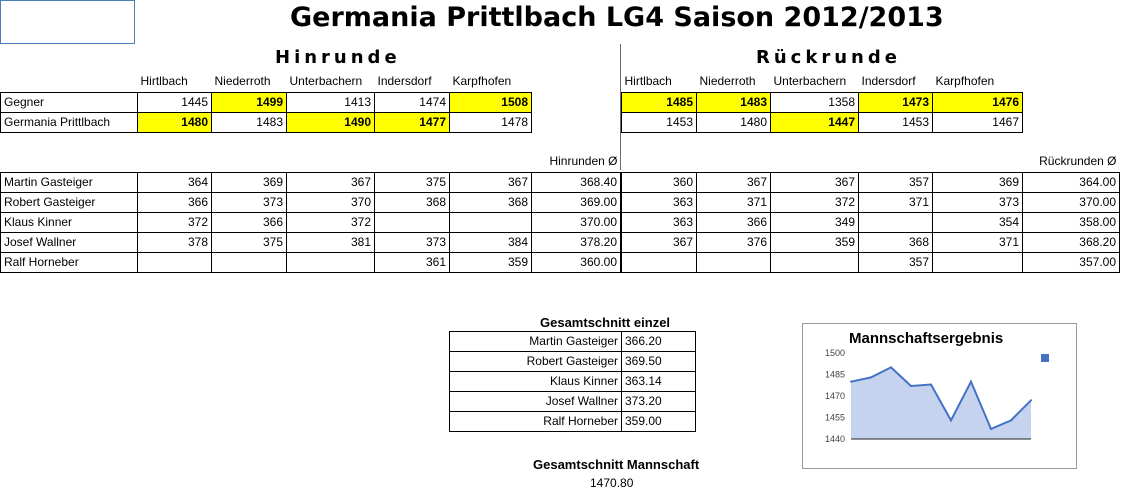 The image size is (1122, 493). Describe the element at coordinates (490, 242) in the screenshot. I see `player-score: 384` at that location.